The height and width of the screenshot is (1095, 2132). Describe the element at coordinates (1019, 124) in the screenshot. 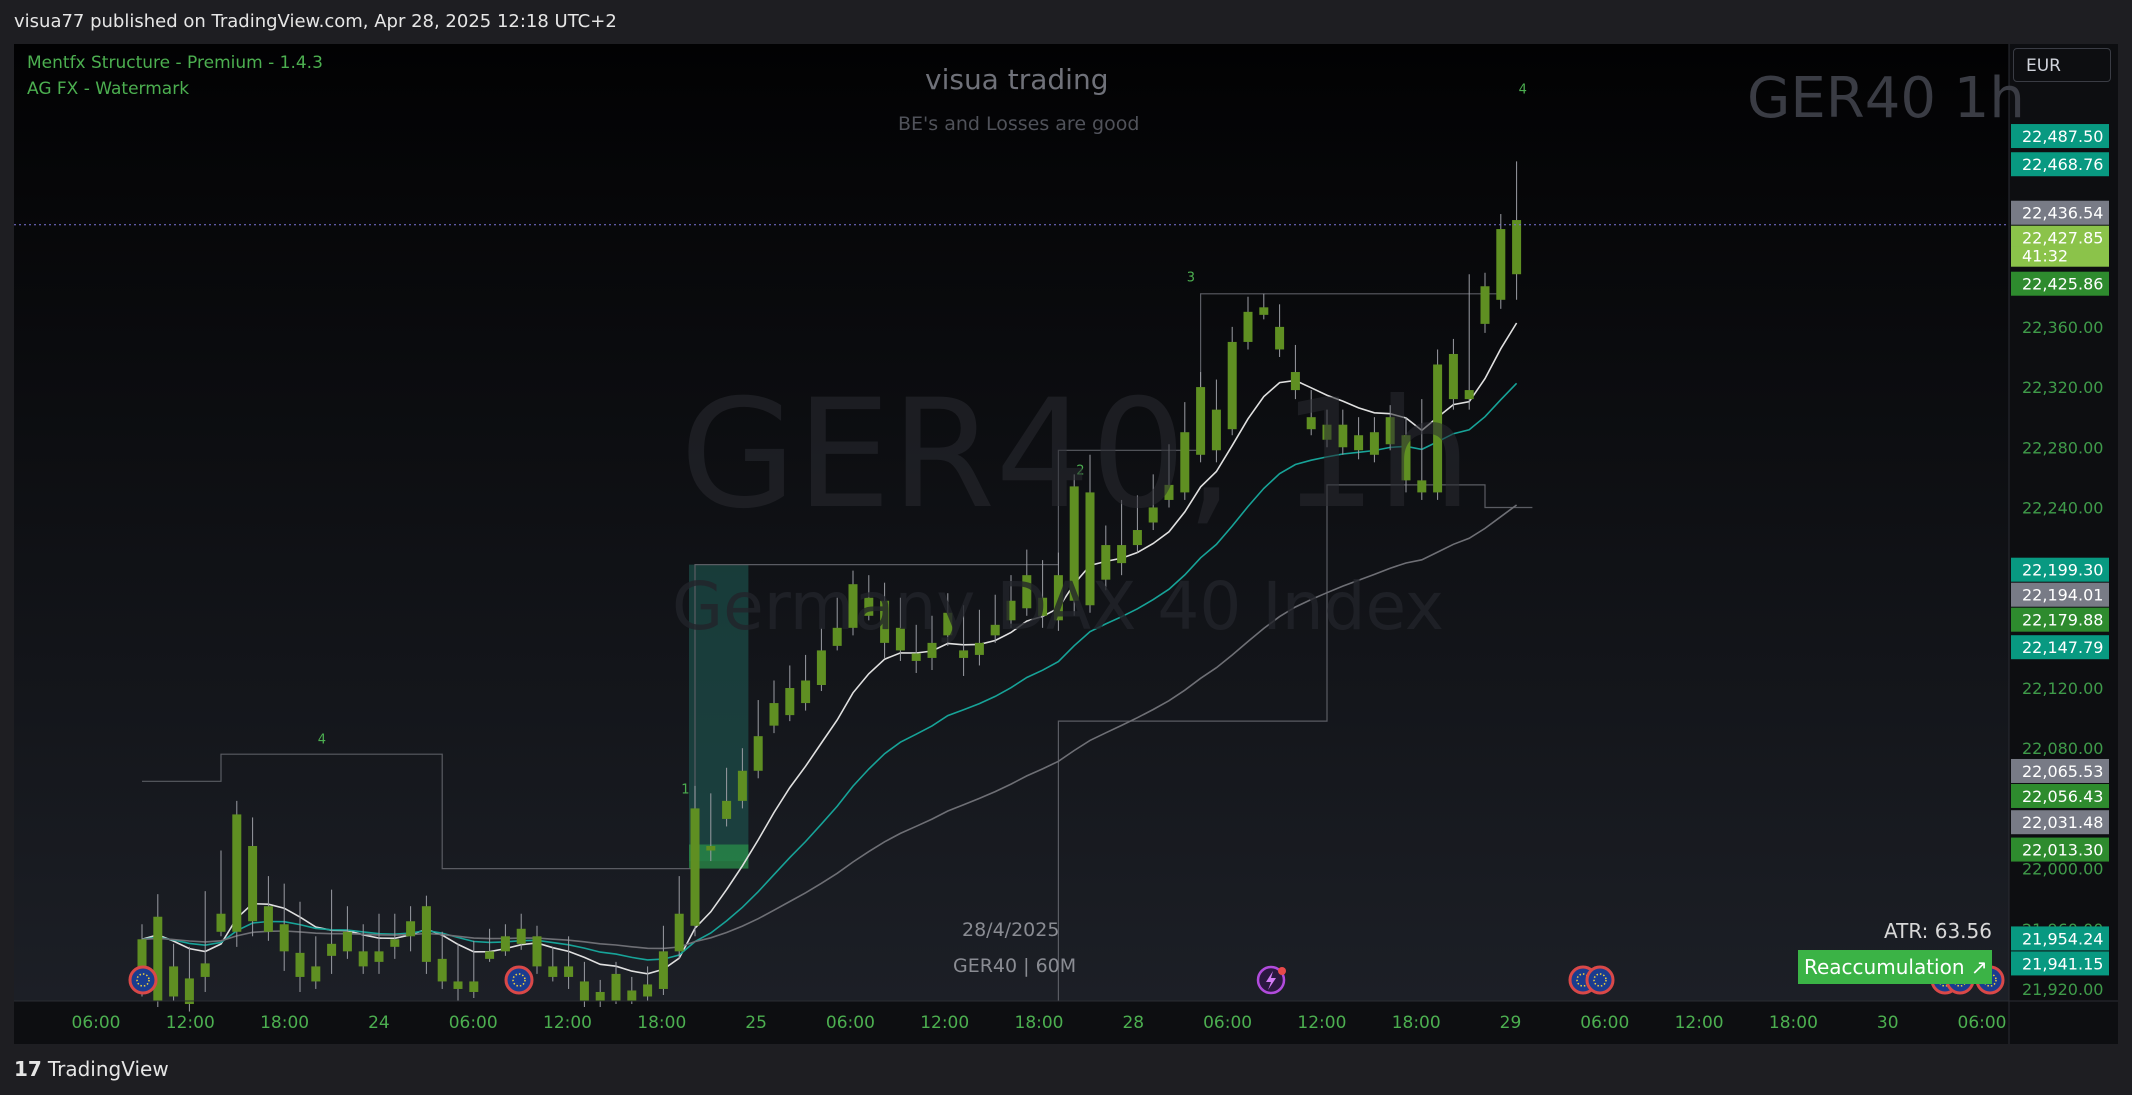

I see `watermark-subtitle: BE's and Losses are good` at that location.